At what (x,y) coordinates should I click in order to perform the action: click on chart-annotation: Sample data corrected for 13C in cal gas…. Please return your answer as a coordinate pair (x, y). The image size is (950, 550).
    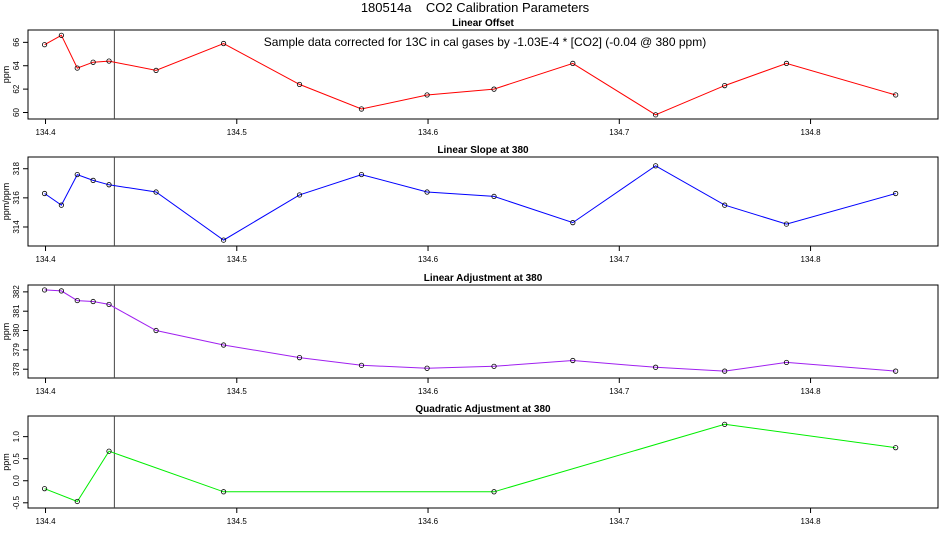
    Looking at the image, I should click on (485, 42).